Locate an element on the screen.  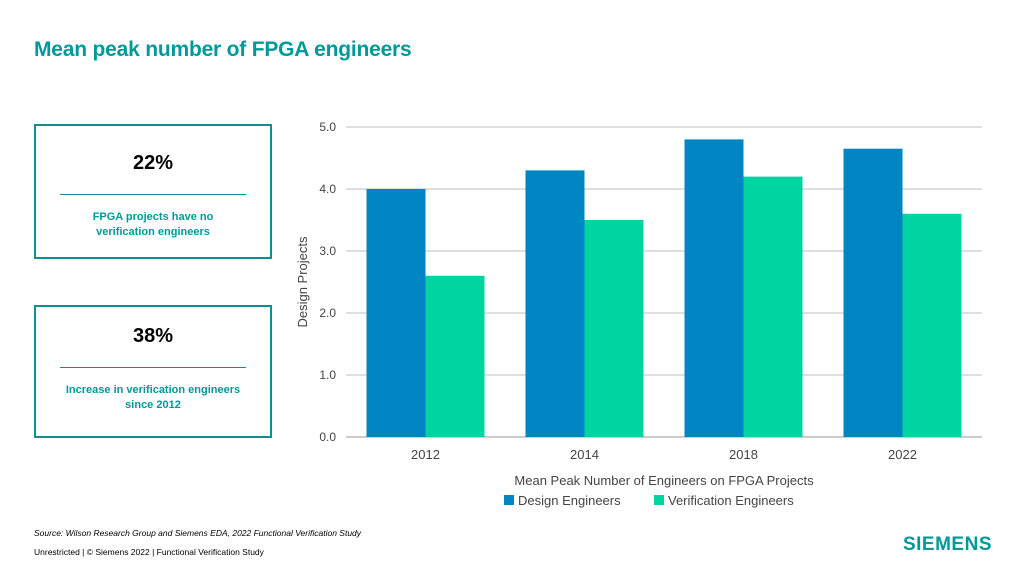
y-tick-label: 3.0 is located at coordinates (327, 251).